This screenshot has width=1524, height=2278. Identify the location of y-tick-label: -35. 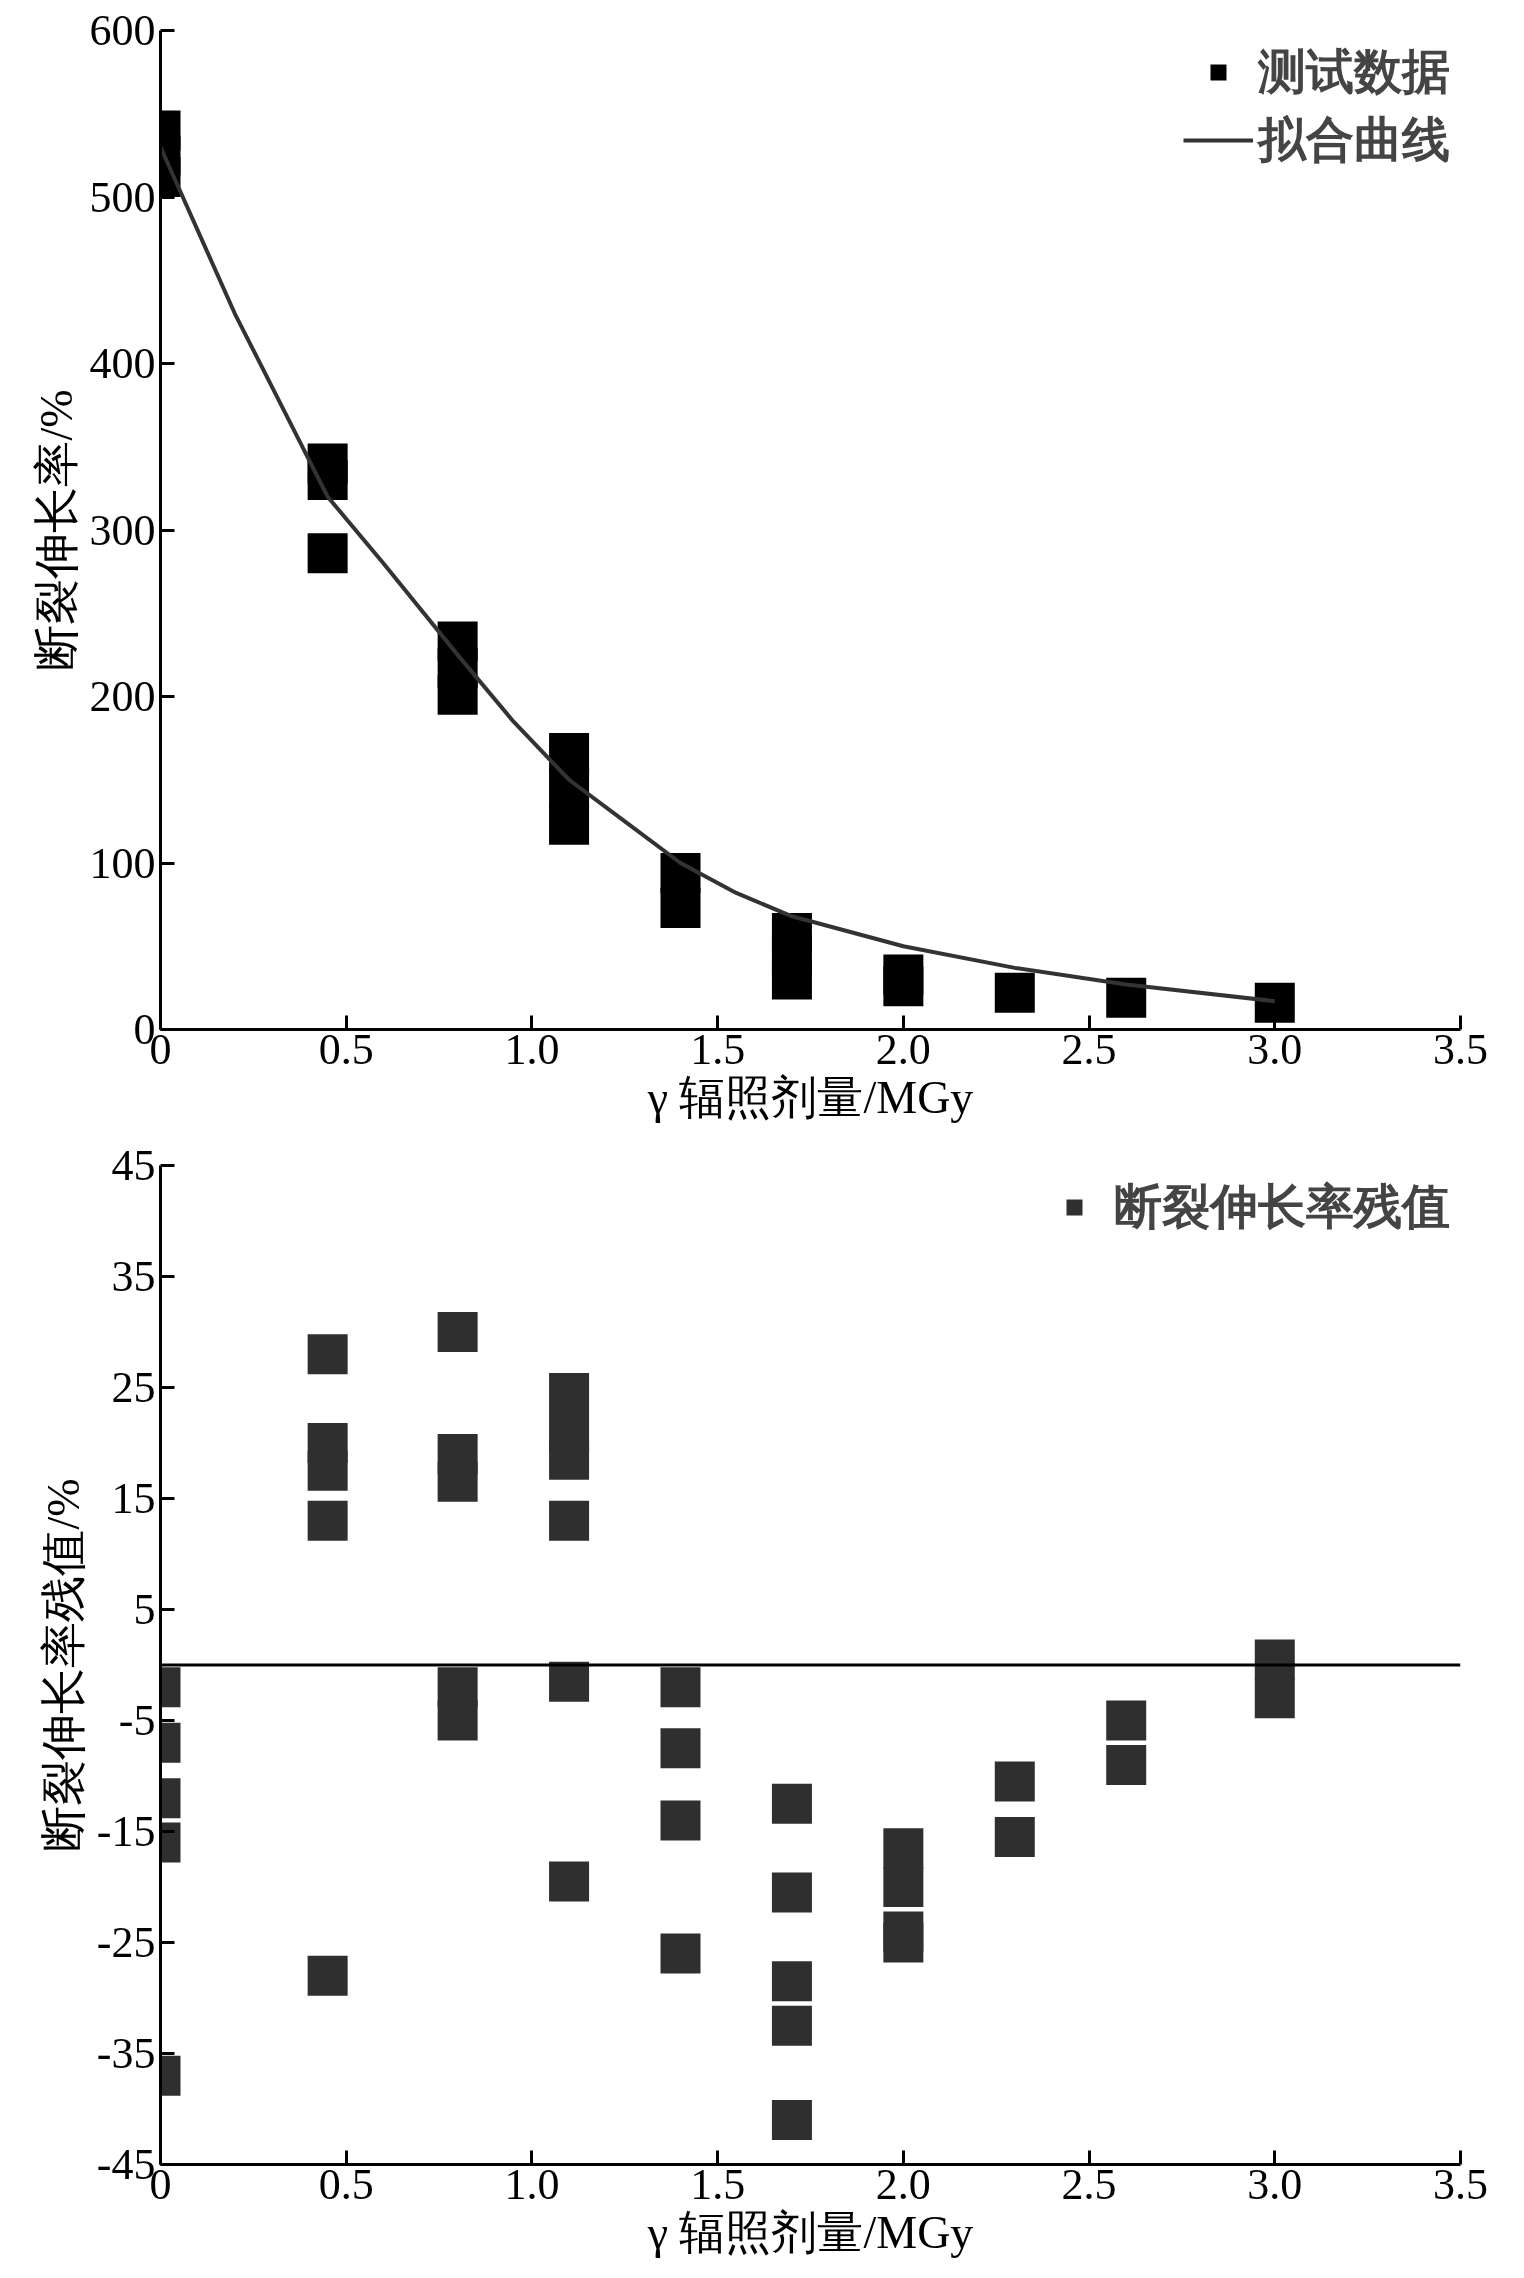
(126, 2053).